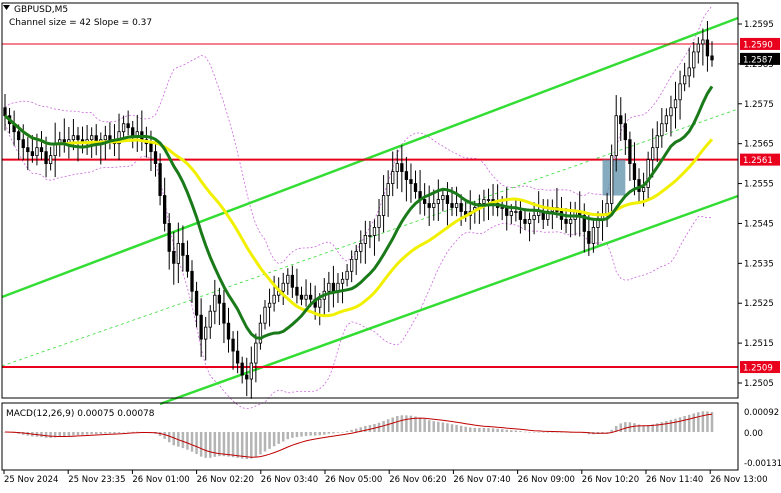 The image size is (781, 493). What do you see at coordinates (80, 23) in the screenshot?
I see `channel-info: Channel size = 42 Slope = 0.37` at bounding box center [80, 23].